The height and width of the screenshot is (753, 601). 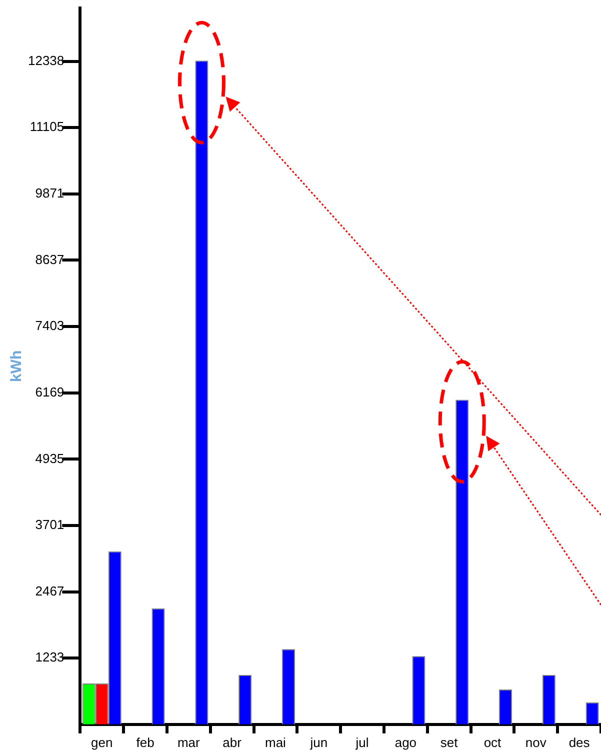 What do you see at coordinates (145, 742) in the screenshot?
I see `x-tick-label: feb` at bounding box center [145, 742].